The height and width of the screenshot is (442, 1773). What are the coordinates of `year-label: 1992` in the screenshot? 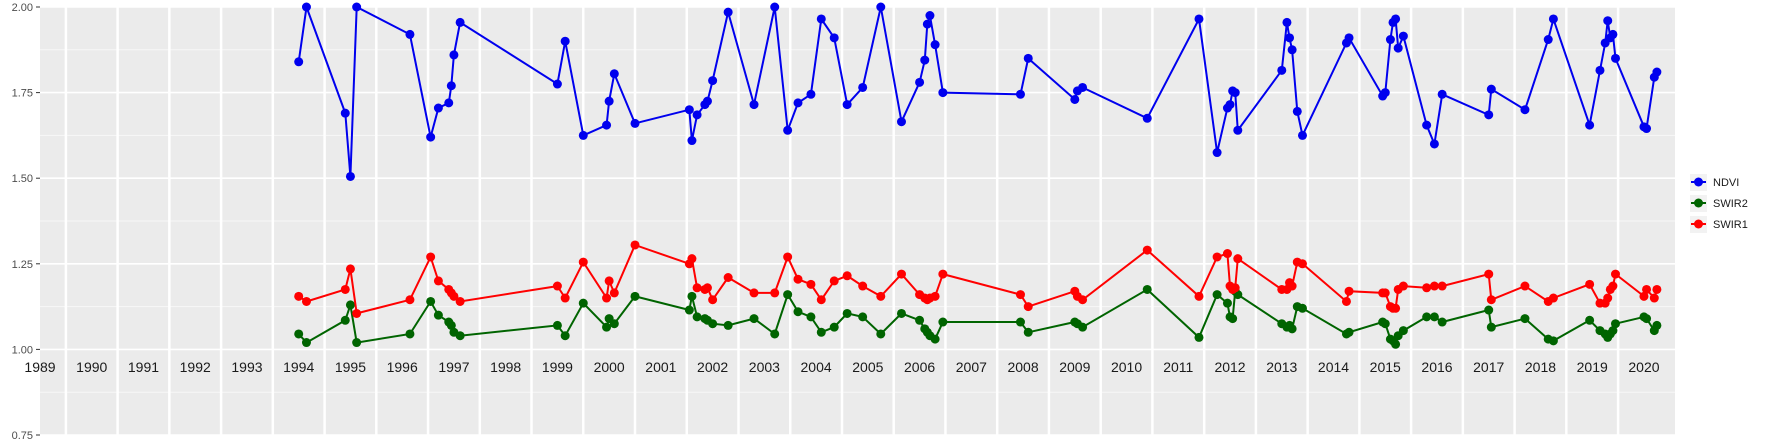 It's located at (195, 367).